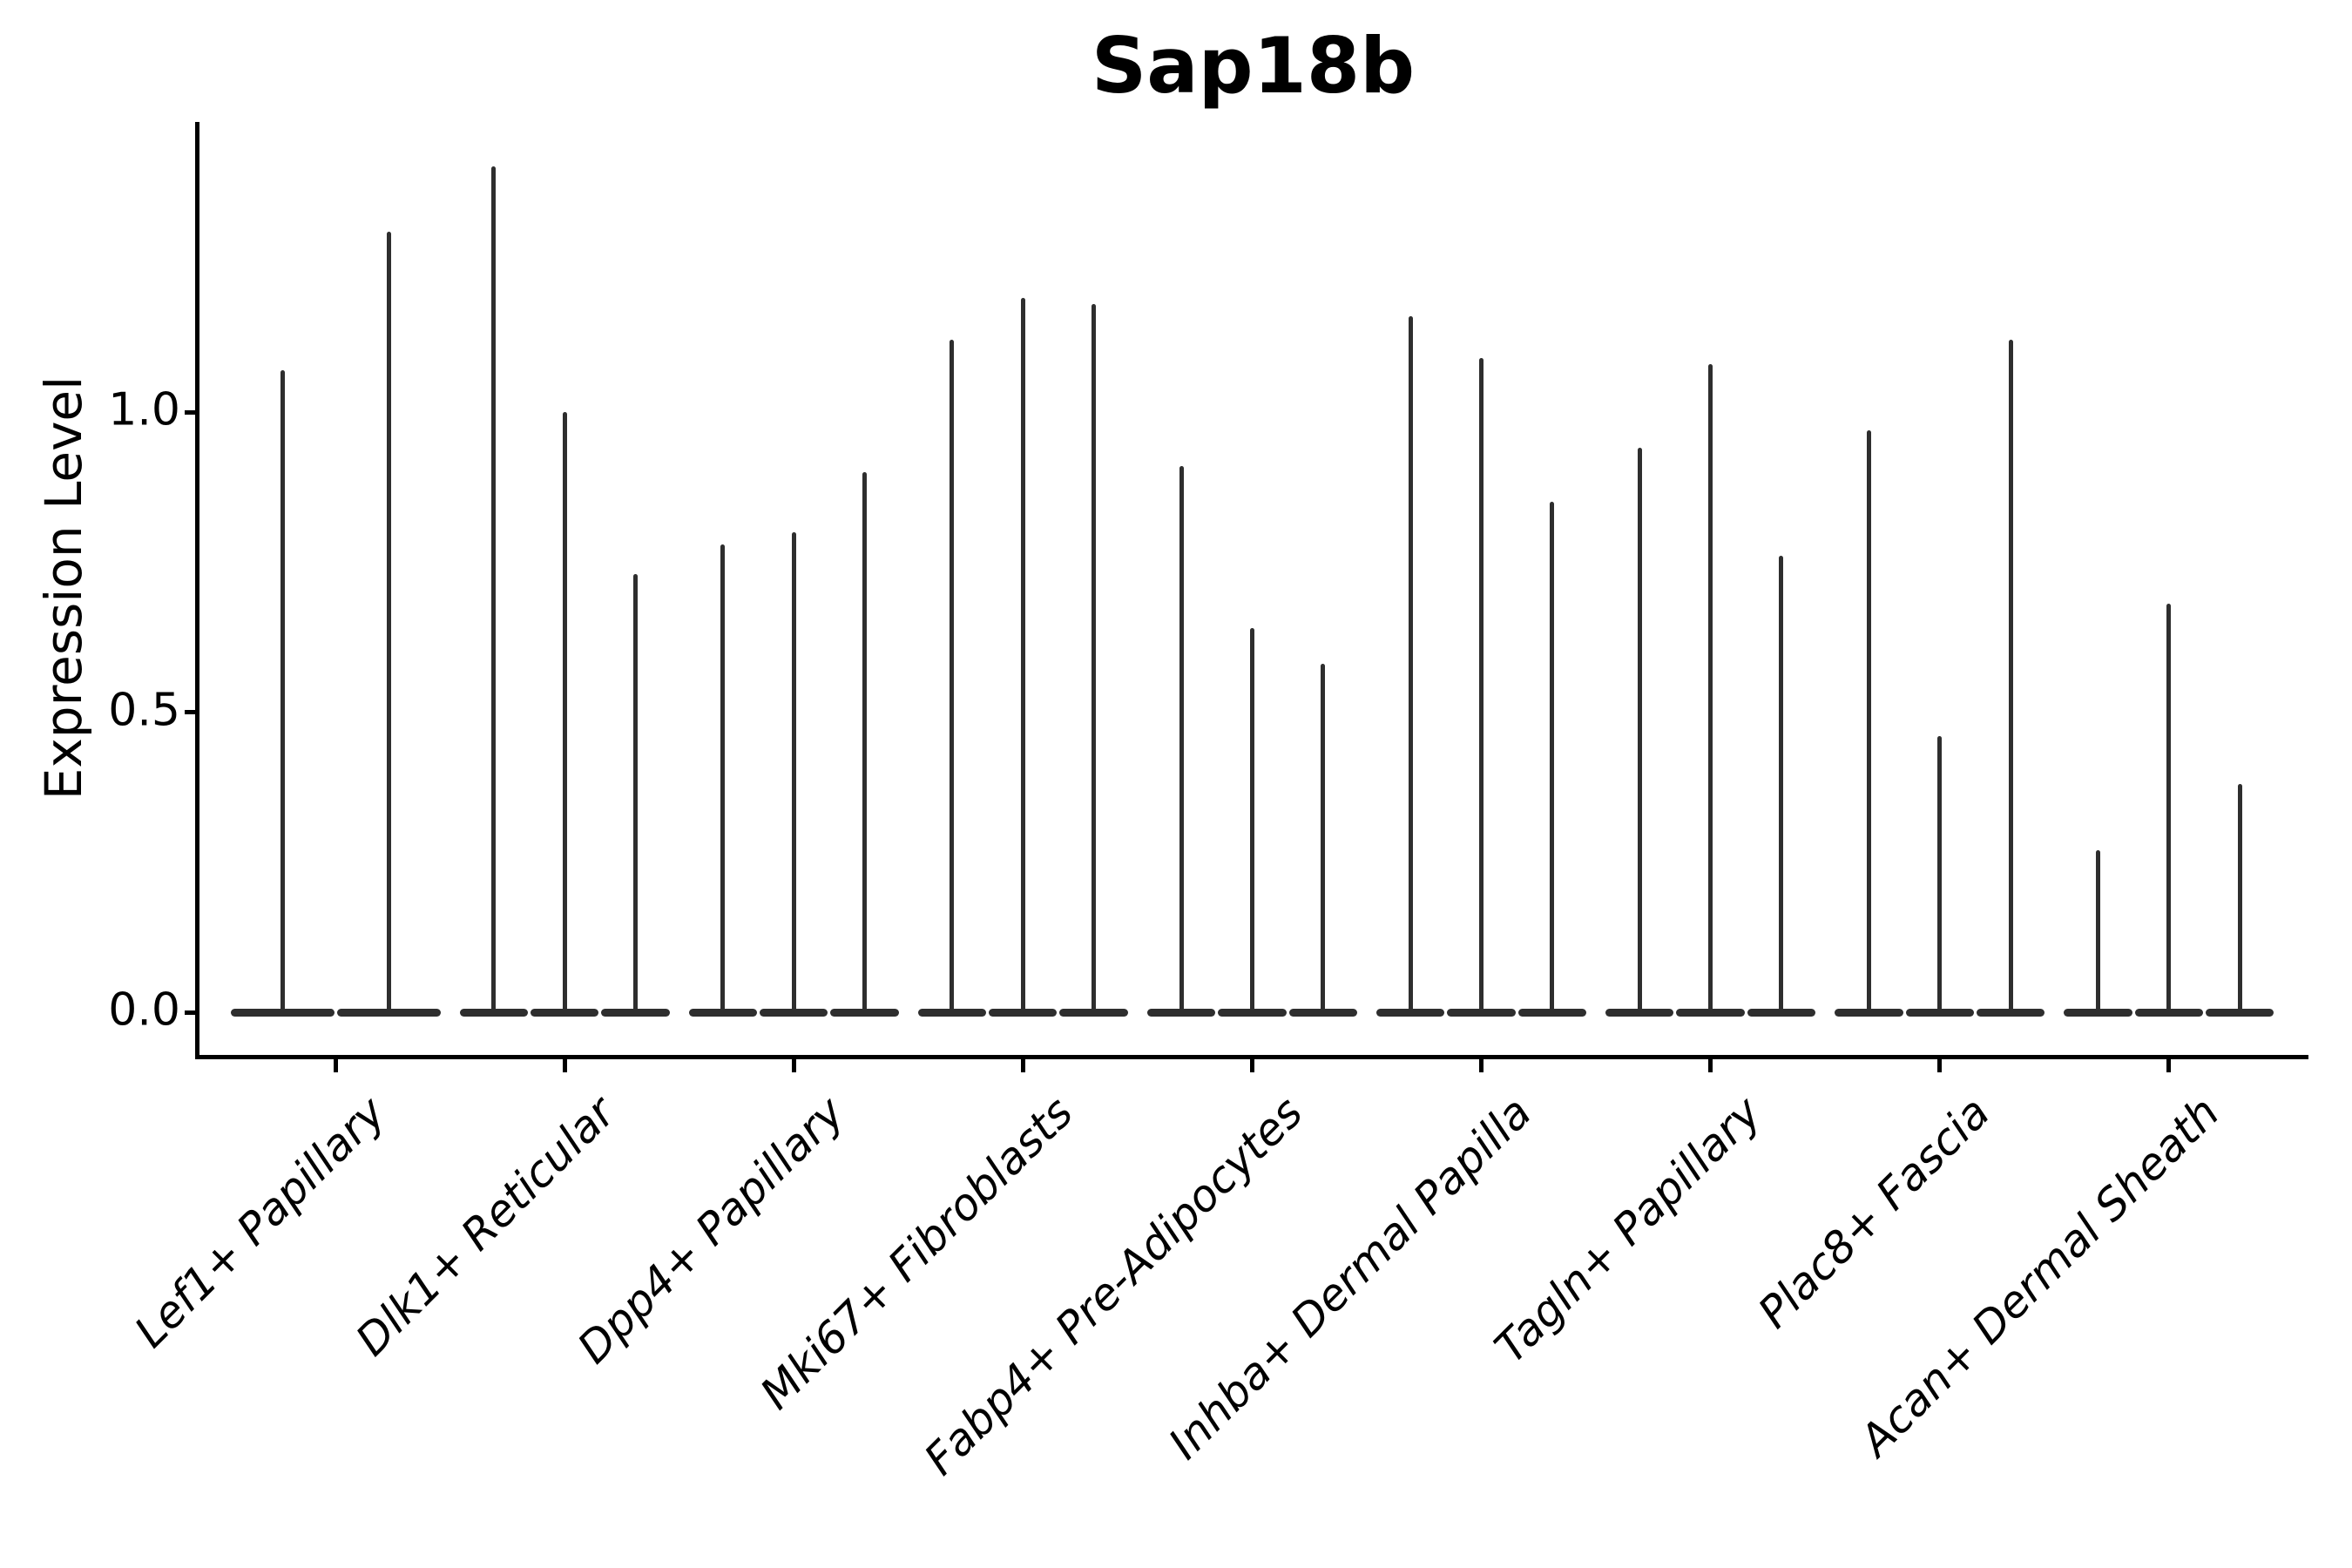  I want to click on y-axis-spine, so click(197, 590).